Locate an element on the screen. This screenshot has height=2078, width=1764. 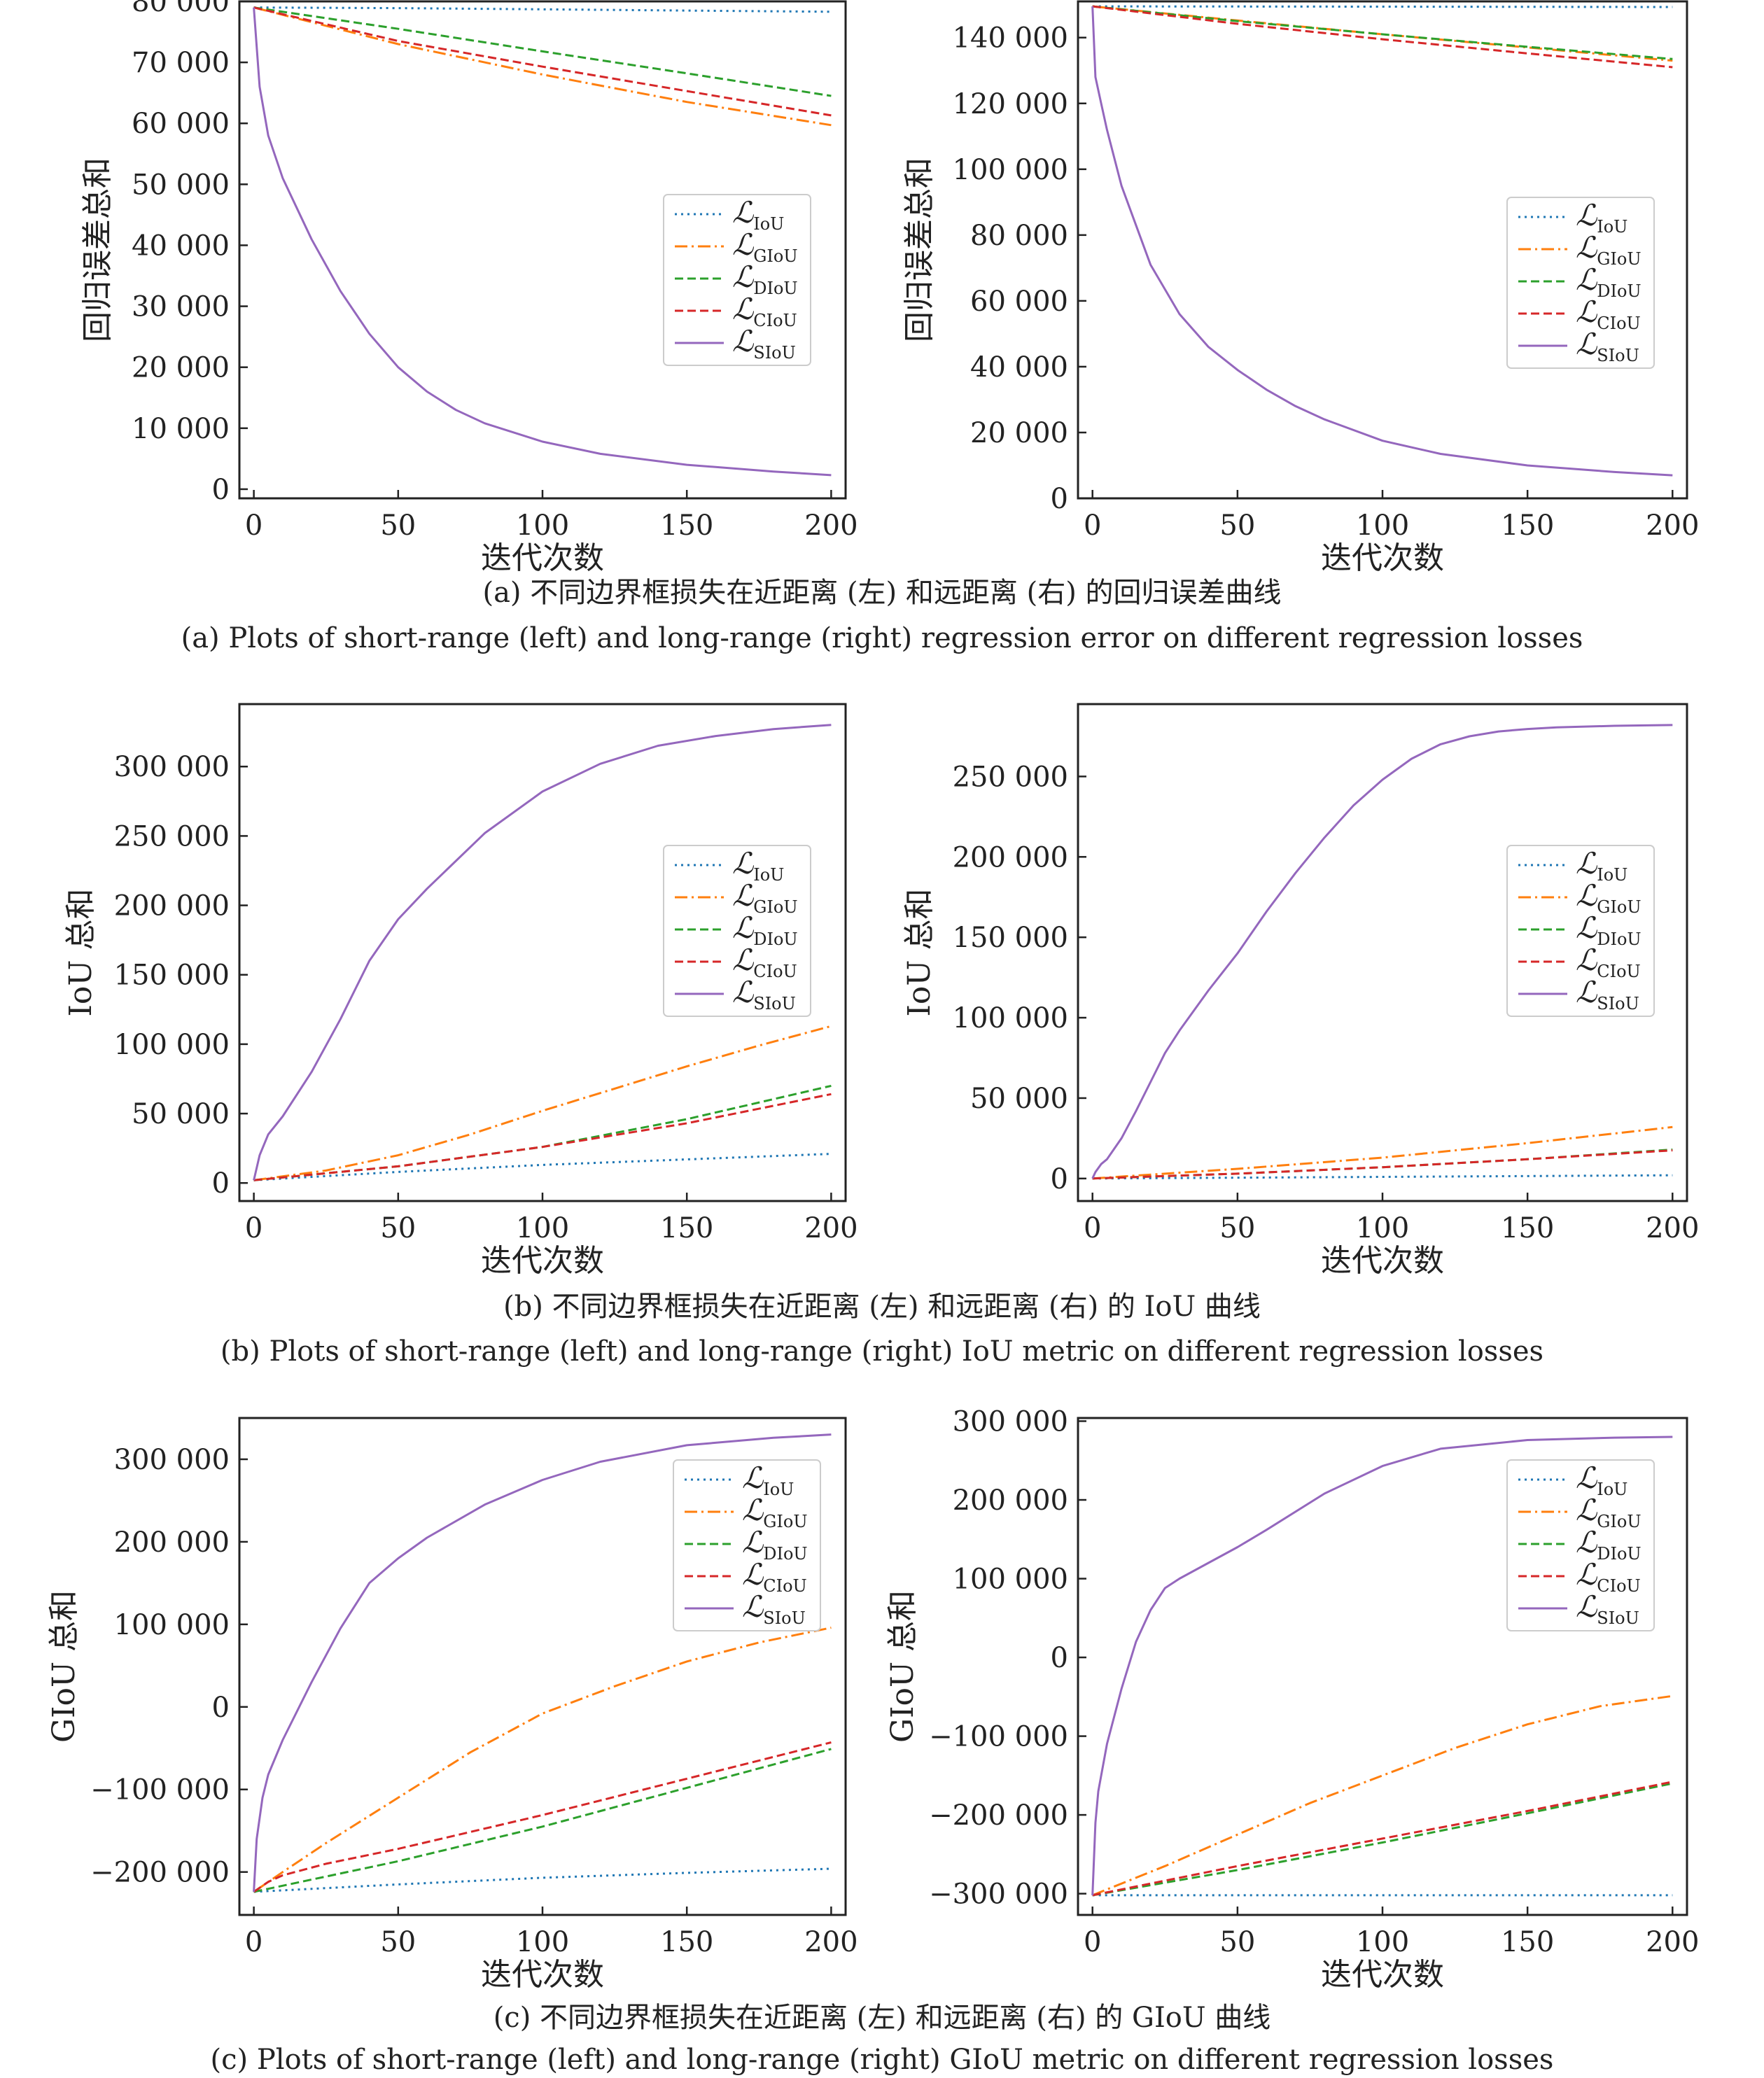
y-tick-label: 50 000 is located at coordinates (1019, 1099).